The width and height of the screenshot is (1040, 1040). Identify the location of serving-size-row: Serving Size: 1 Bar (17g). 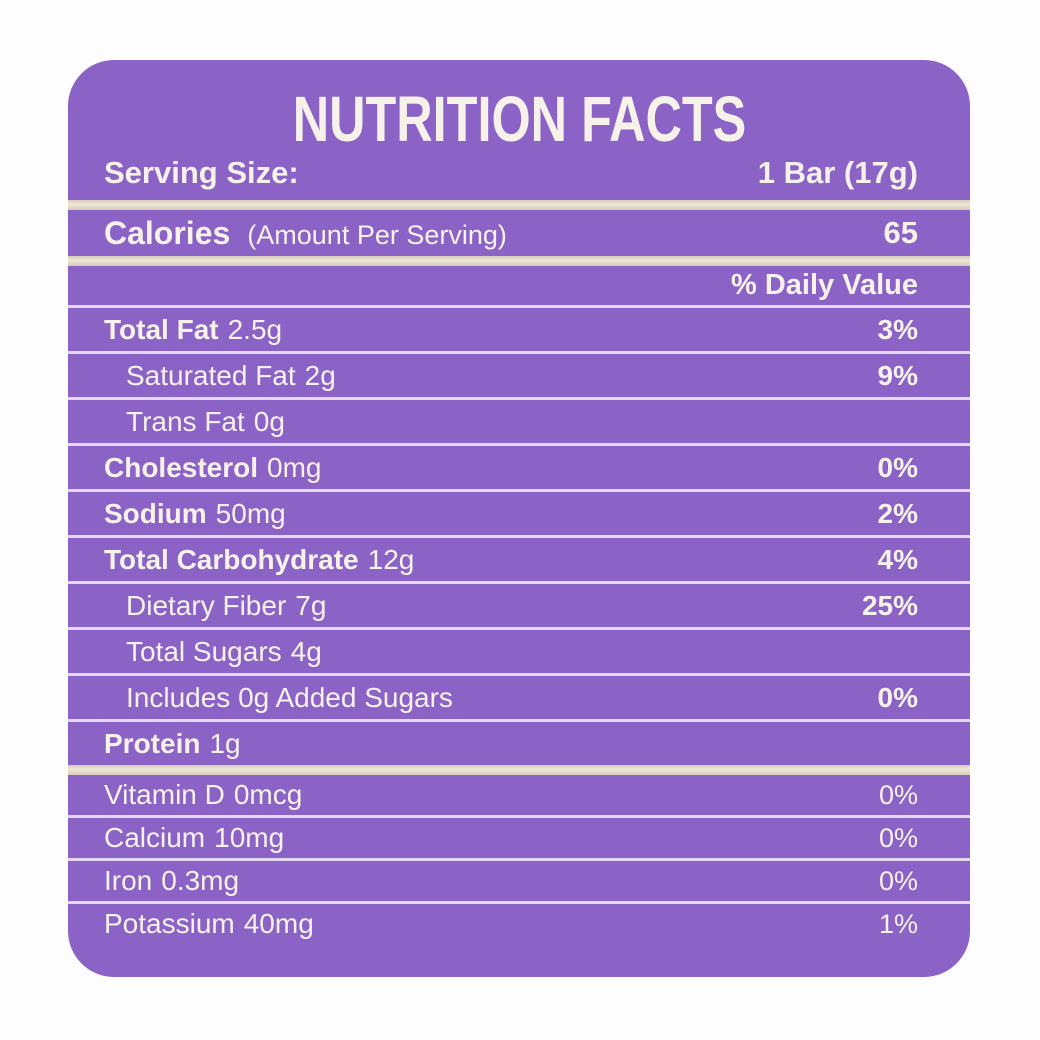
(519, 173).